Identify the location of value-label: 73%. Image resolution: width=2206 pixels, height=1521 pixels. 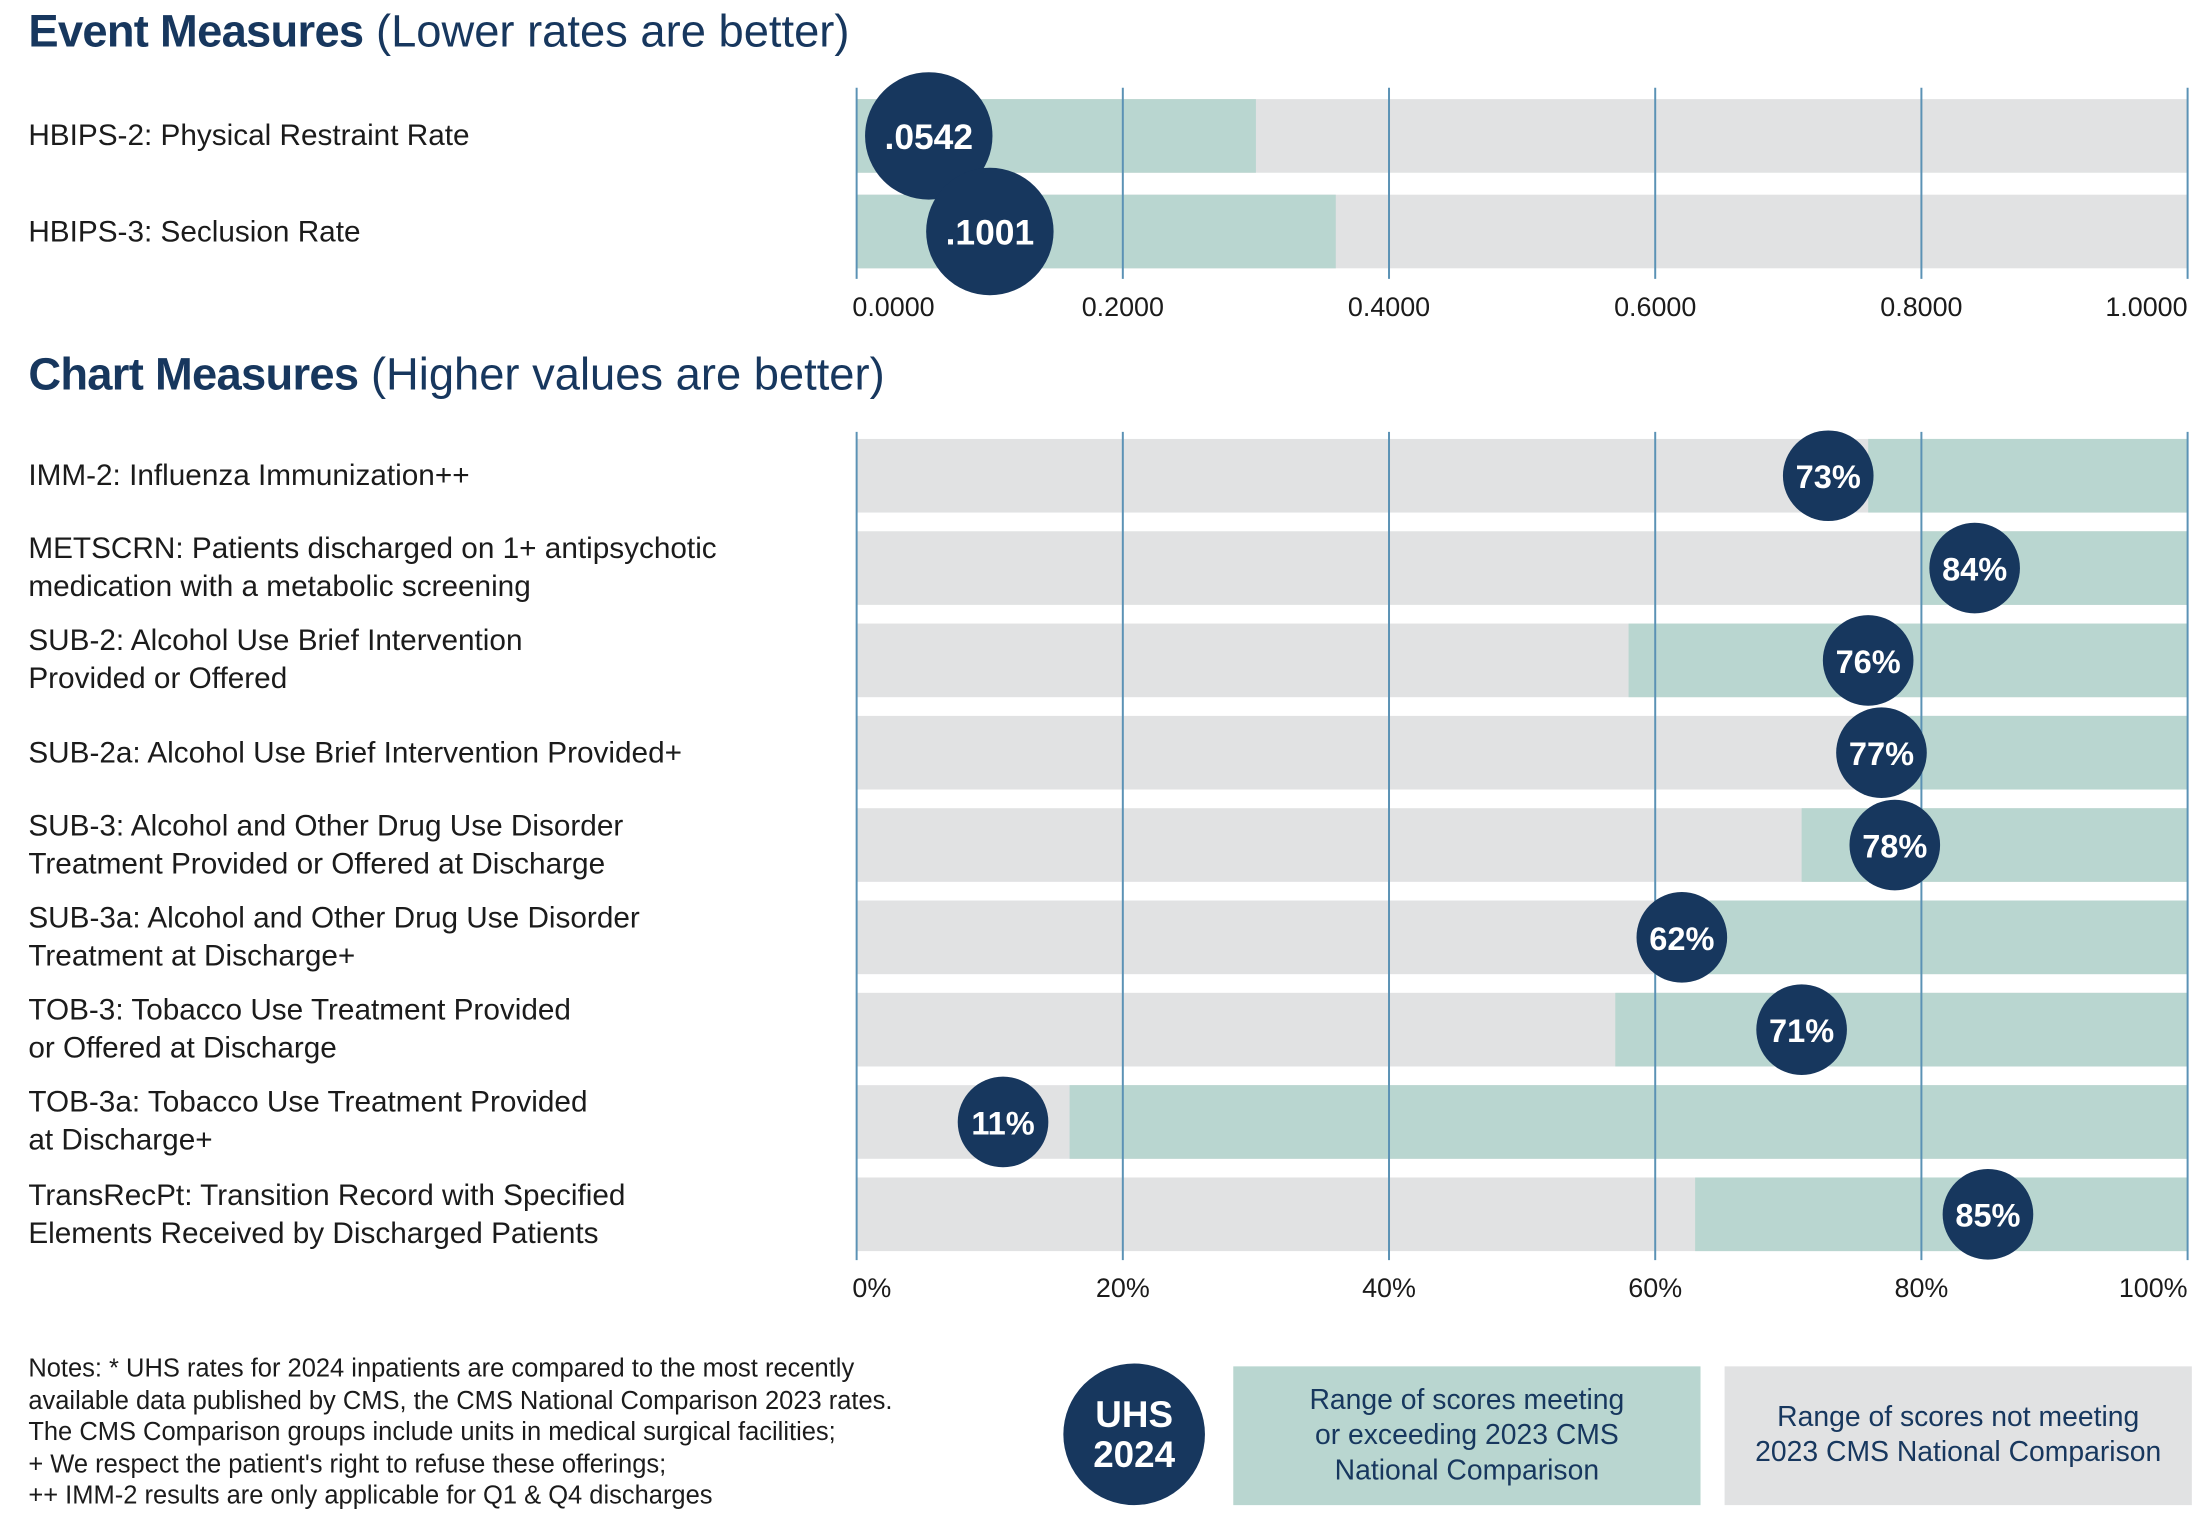
(1828, 477).